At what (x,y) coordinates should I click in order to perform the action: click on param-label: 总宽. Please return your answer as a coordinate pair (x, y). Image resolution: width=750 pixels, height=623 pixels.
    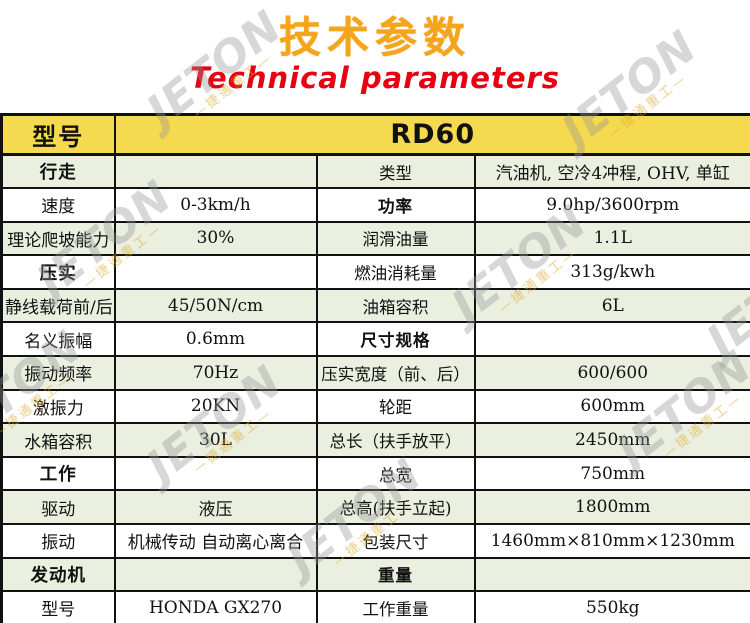
    Looking at the image, I should click on (395, 473).